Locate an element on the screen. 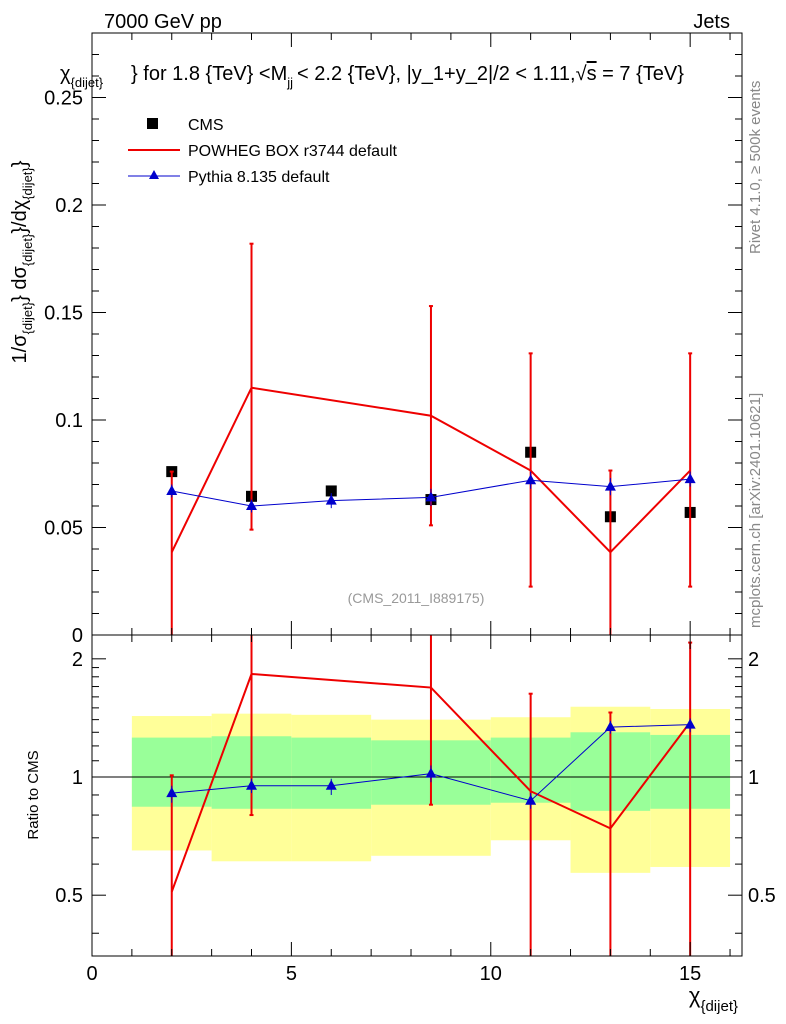  mcplots-label: mcplots.cern.ch [arXiv:2401.10621] is located at coordinates (755, 510).